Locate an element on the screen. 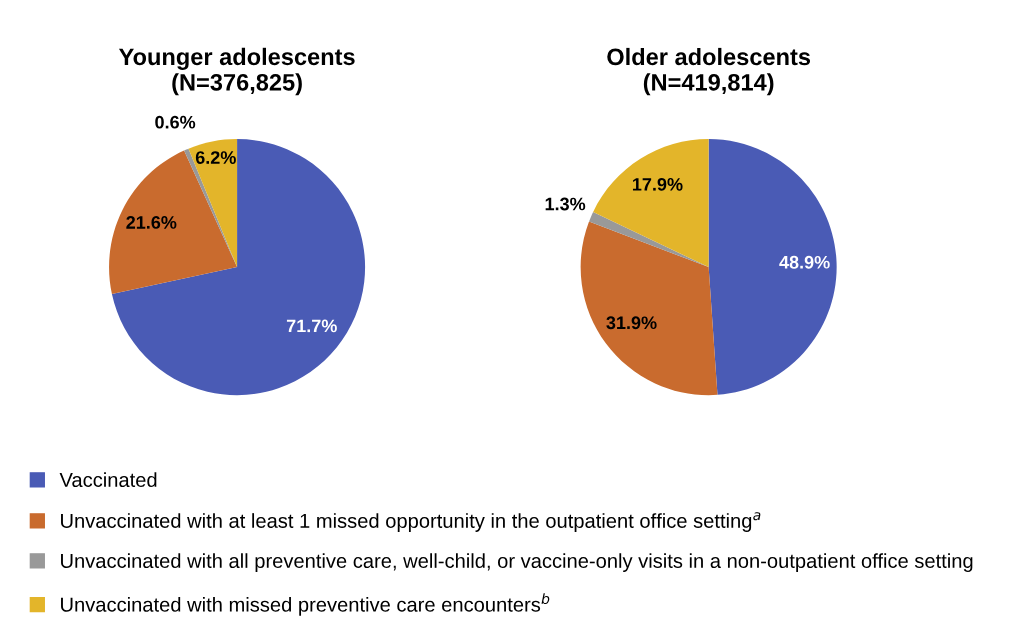 The height and width of the screenshot is (630, 1033). chart-title: Older adolescents (N=419,814) is located at coordinates (709, 71).